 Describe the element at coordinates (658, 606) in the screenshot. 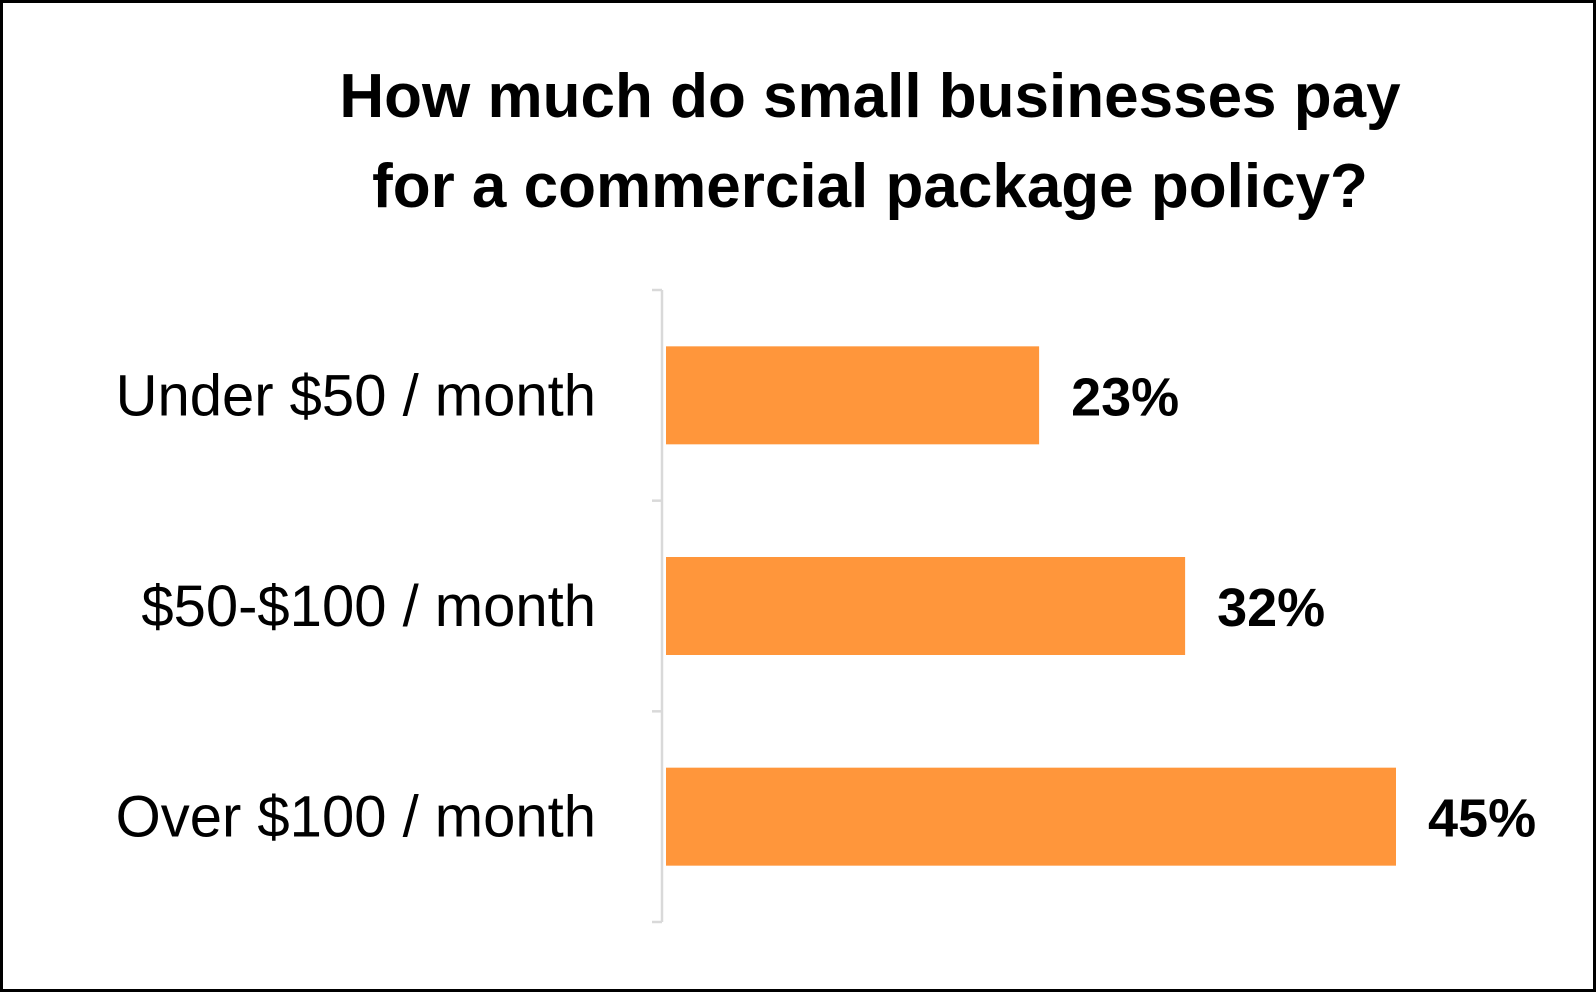

I see `category-axis` at that location.